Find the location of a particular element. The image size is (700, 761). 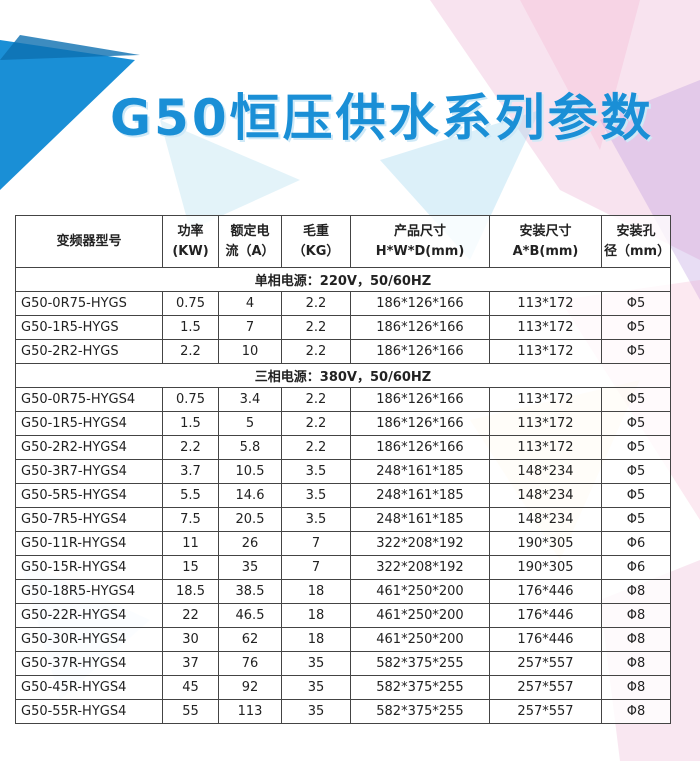

header-text: A*B(mm) is located at coordinates (545, 251).